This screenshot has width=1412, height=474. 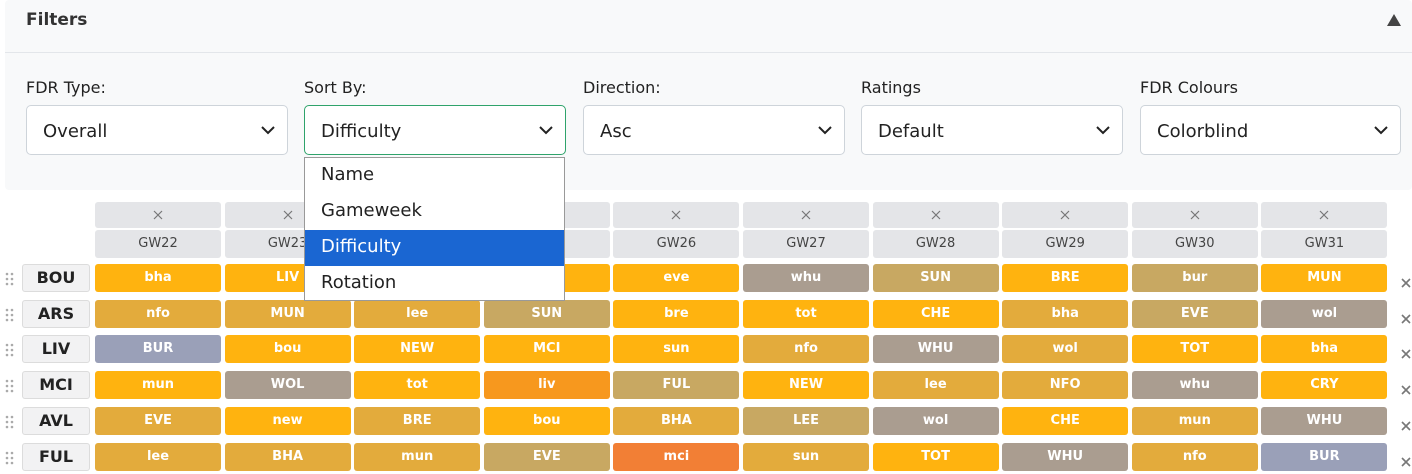 What do you see at coordinates (158, 244) in the screenshot?
I see `column-header: GW22` at bounding box center [158, 244].